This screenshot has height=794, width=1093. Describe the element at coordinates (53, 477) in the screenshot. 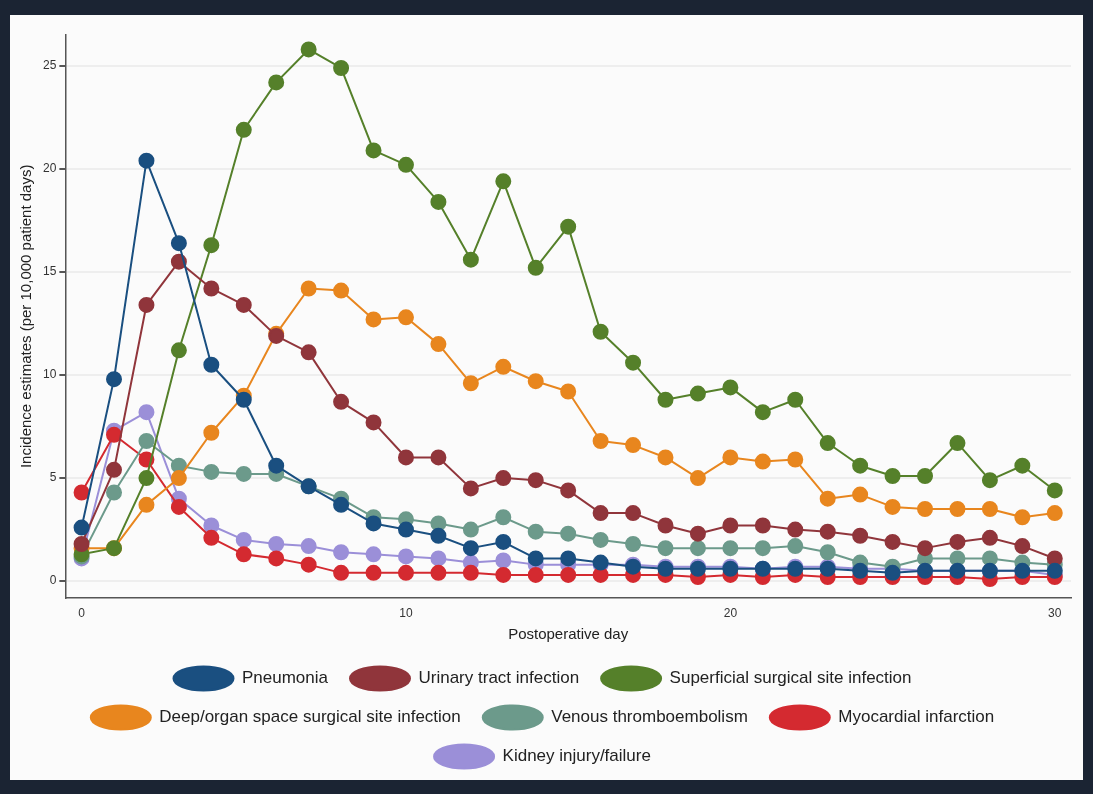

I see `y-tick-label: 5` at that location.